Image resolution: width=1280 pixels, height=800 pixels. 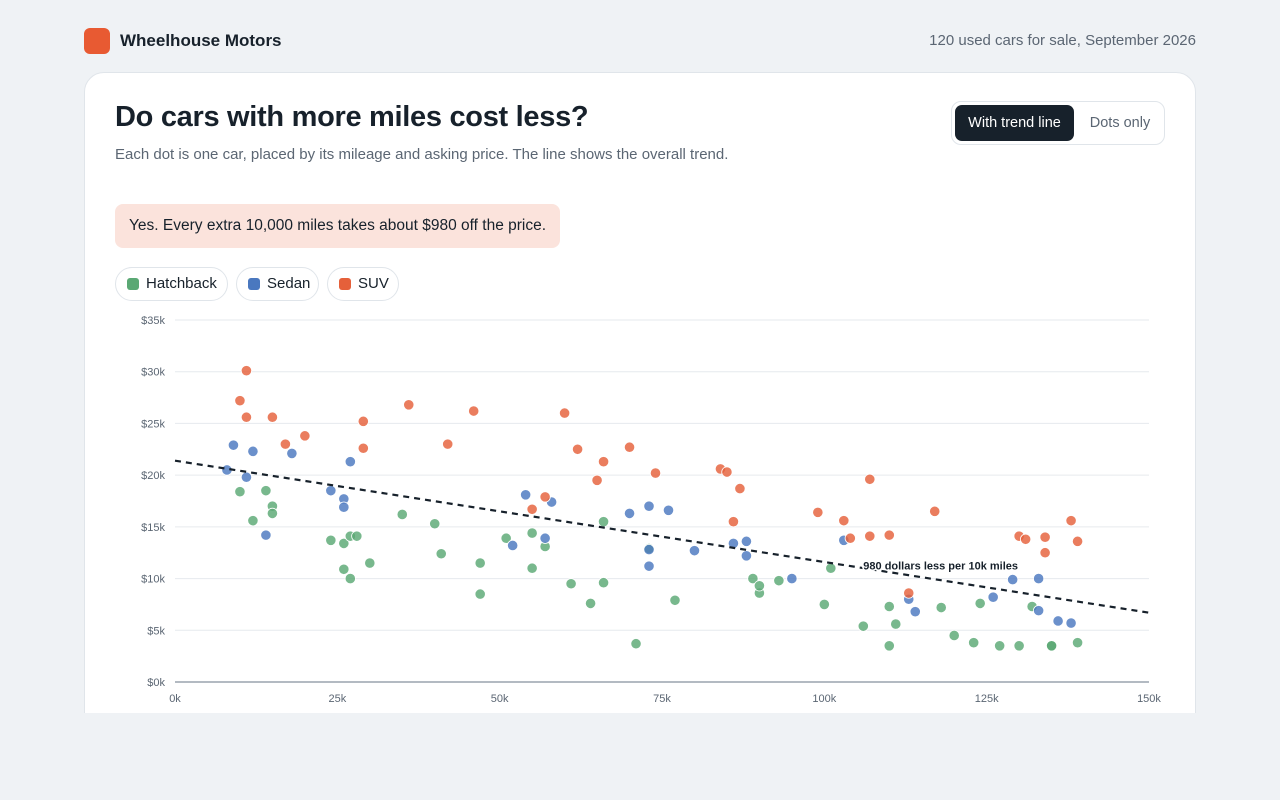 I want to click on toggle-dots-only: Dots only, so click(x=1120, y=123).